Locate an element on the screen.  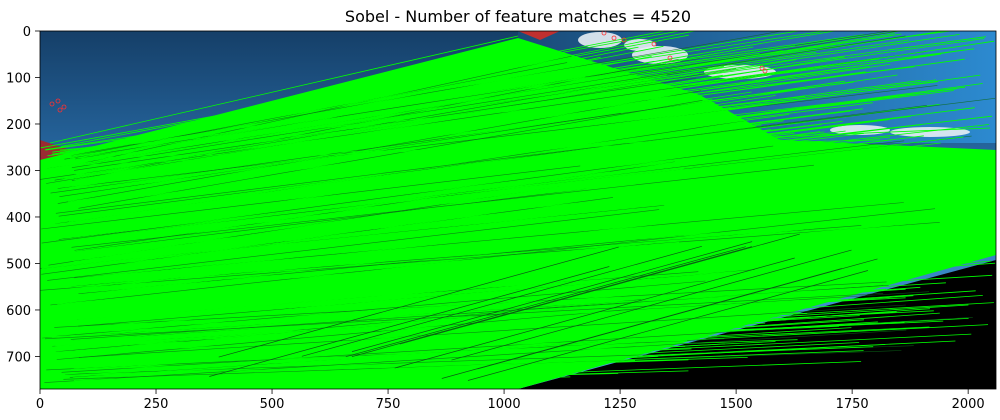
y-tick-label: 0 is located at coordinates (27, 32).